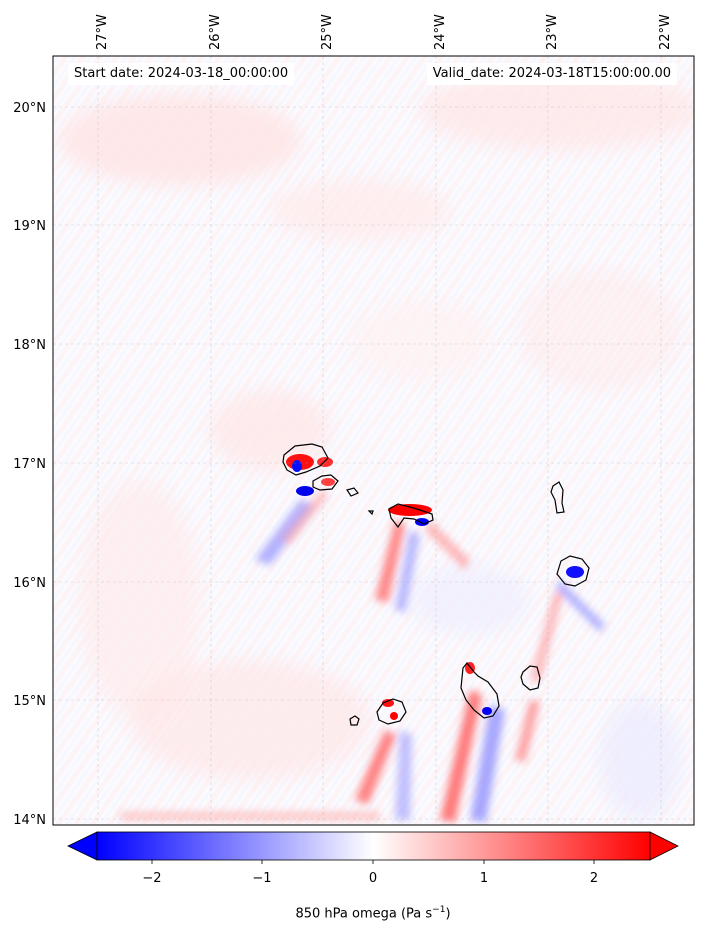  I want to click on island-sal, so click(557, 497).